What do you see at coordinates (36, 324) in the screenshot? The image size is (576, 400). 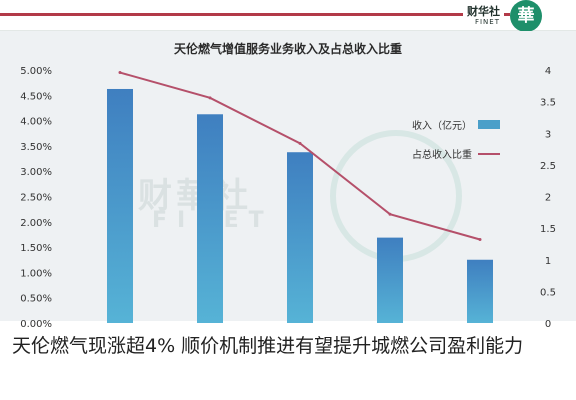 I see `y-left-tick-label: 0.00%` at bounding box center [36, 324].